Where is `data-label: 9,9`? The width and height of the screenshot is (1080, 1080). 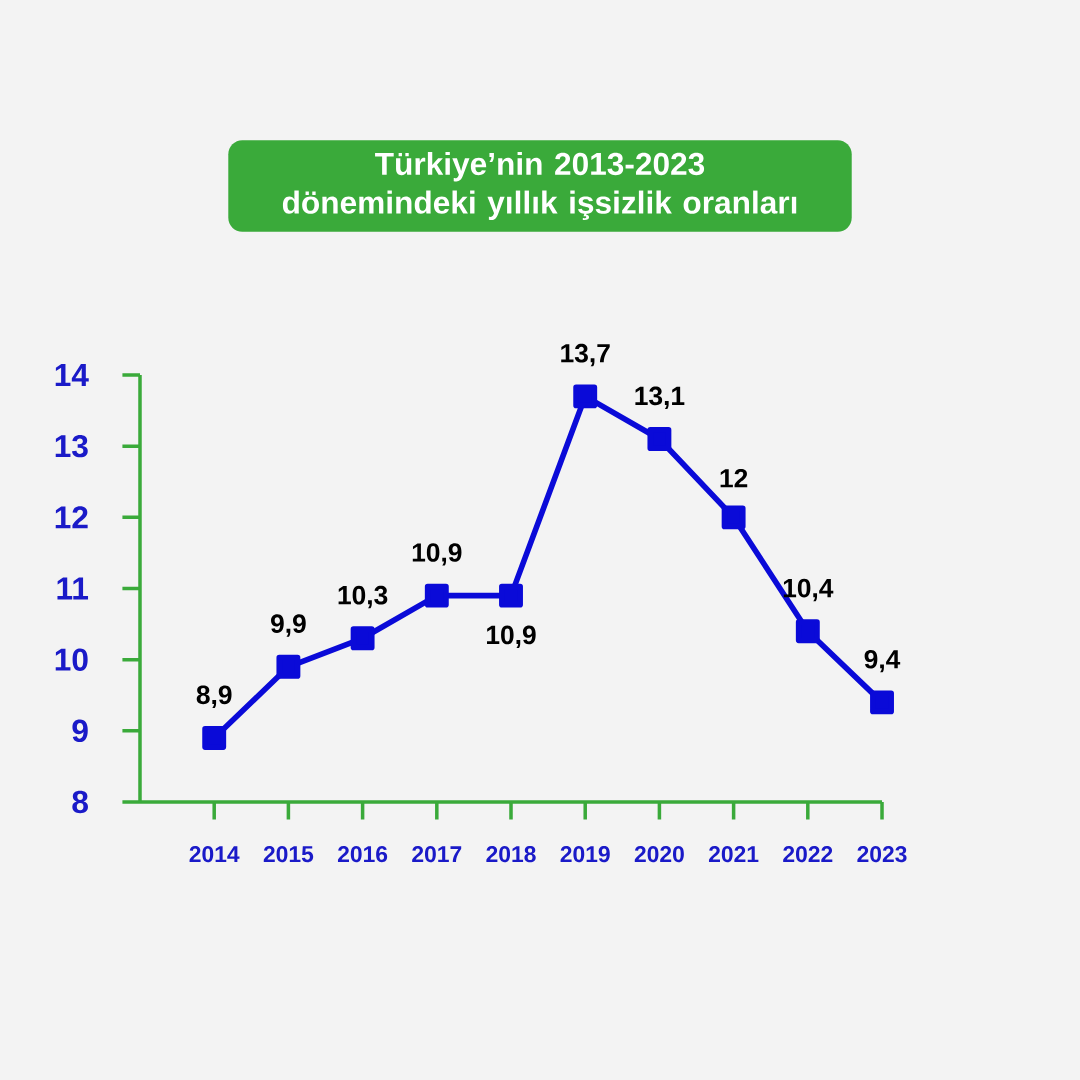
data-label: 9,9 is located at coordinates (288, 625).